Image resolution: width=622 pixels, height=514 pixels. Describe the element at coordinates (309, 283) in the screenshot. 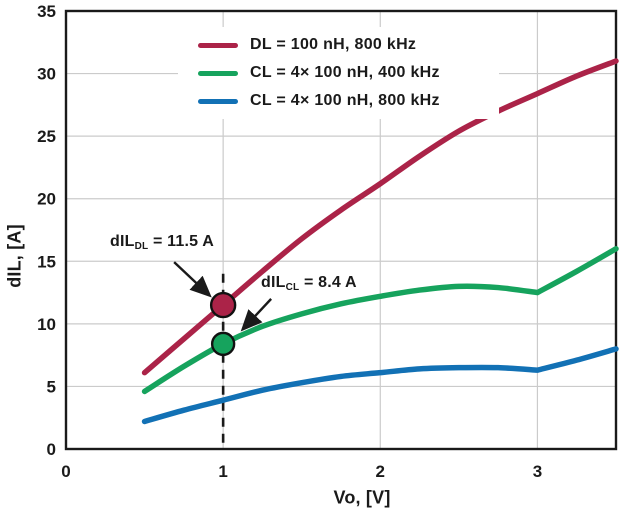

I see `annotation-dil-cl: dILCL = 8.4 A` at that location.